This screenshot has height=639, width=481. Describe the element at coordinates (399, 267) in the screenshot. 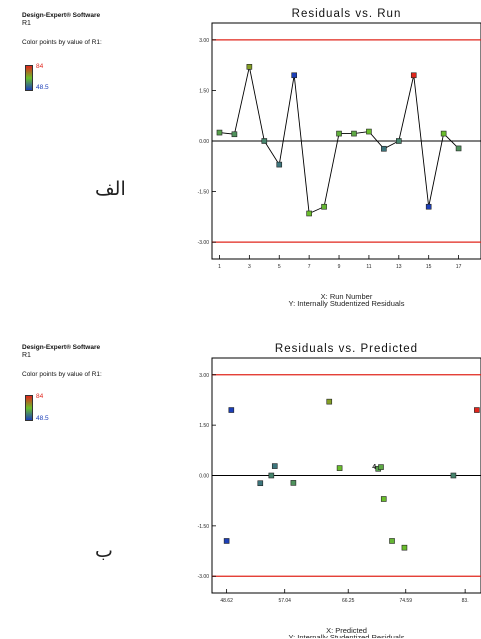

I see `x-tick-label: 13` at that location.